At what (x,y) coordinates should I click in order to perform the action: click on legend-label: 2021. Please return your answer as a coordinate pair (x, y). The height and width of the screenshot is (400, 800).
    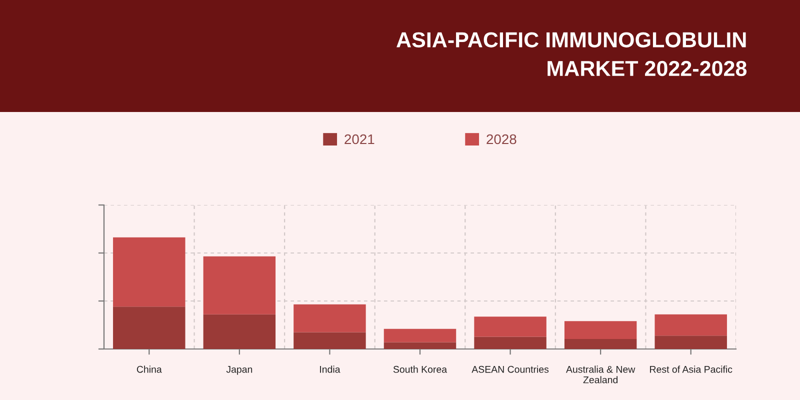
    Looking at the image, I should click on (359, 139).